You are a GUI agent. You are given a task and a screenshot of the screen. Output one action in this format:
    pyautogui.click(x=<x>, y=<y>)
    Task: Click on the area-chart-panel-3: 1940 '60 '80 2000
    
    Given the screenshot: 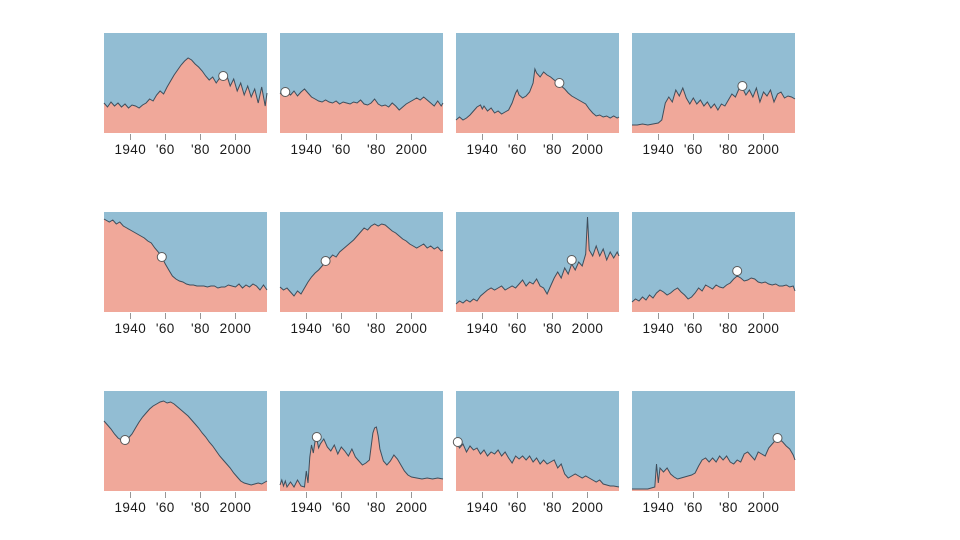 What is the action you would take?
    pyautogui.click(x=537, y=99)
    